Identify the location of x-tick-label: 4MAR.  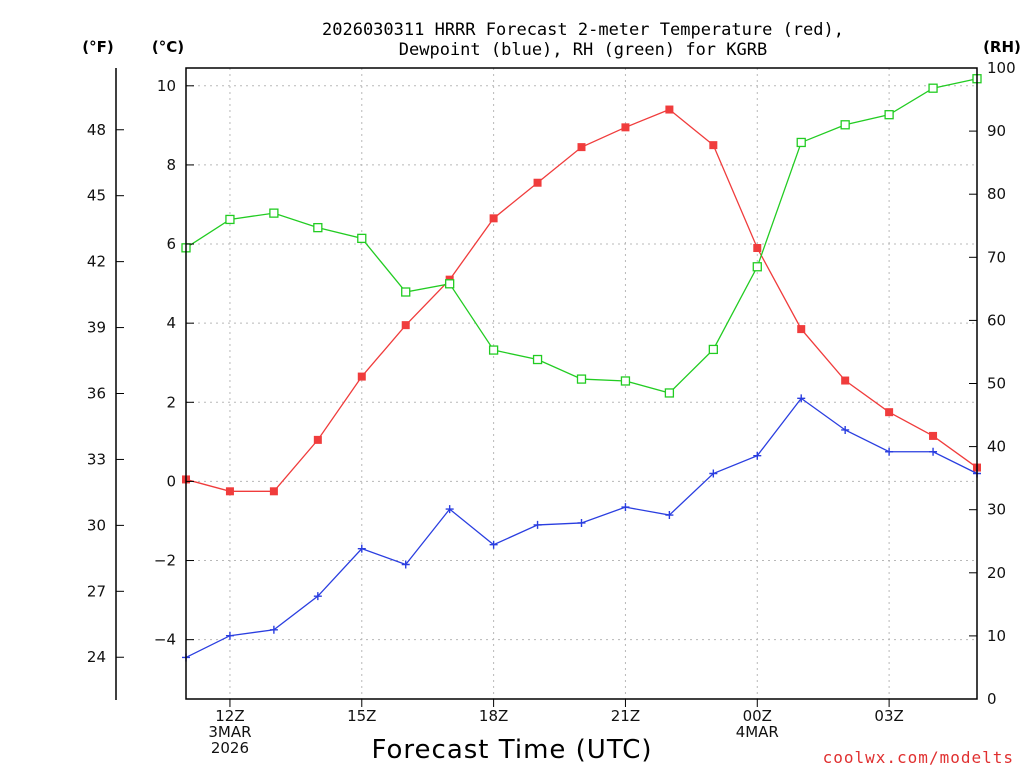
(757, 732).